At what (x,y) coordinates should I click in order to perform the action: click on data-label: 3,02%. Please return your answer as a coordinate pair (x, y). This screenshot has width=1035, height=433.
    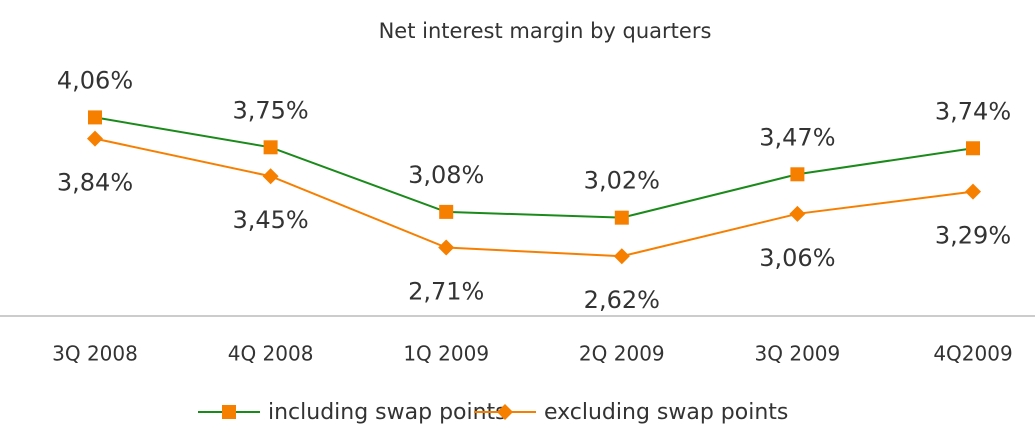
    Looking at the image, I should click on (622, 181).